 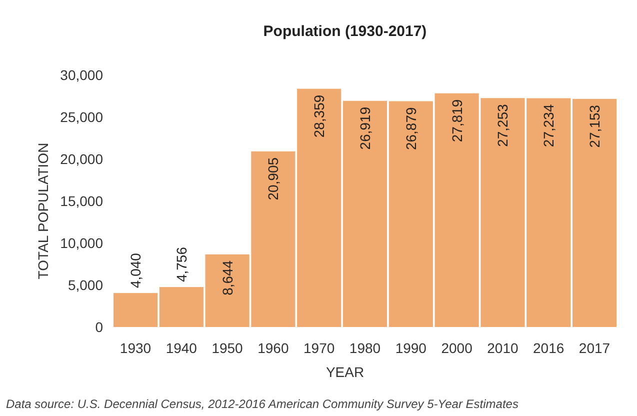 What do you see at coordinates (594, 348) in the screenshot?
I see `x-tick-label: 2017` at bounding box center [594, 348].